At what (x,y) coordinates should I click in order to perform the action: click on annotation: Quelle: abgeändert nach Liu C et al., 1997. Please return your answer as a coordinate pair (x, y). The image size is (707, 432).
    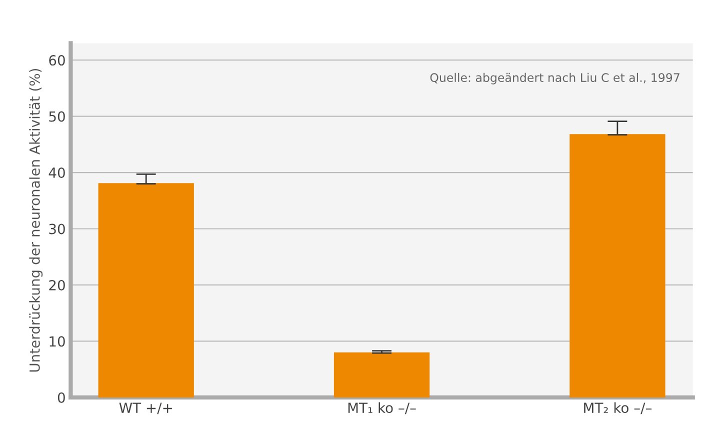
    Looking at the image, I should click on (555, 78).